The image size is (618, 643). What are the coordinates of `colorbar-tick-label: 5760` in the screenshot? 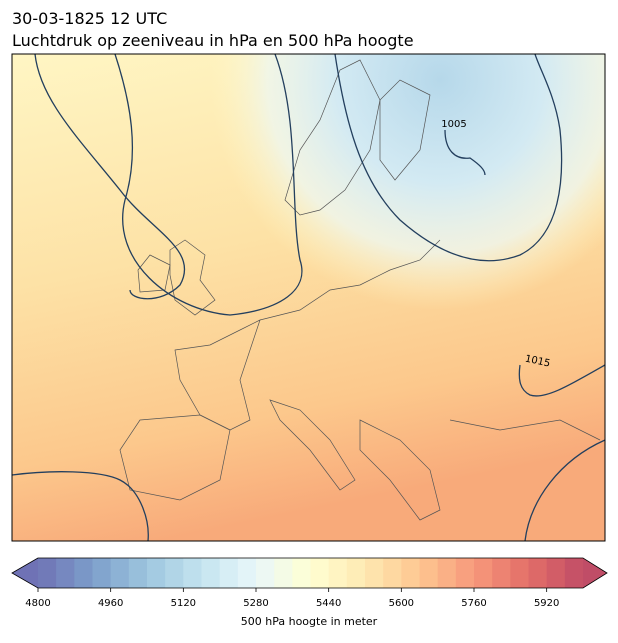 It's located at (473, 603).